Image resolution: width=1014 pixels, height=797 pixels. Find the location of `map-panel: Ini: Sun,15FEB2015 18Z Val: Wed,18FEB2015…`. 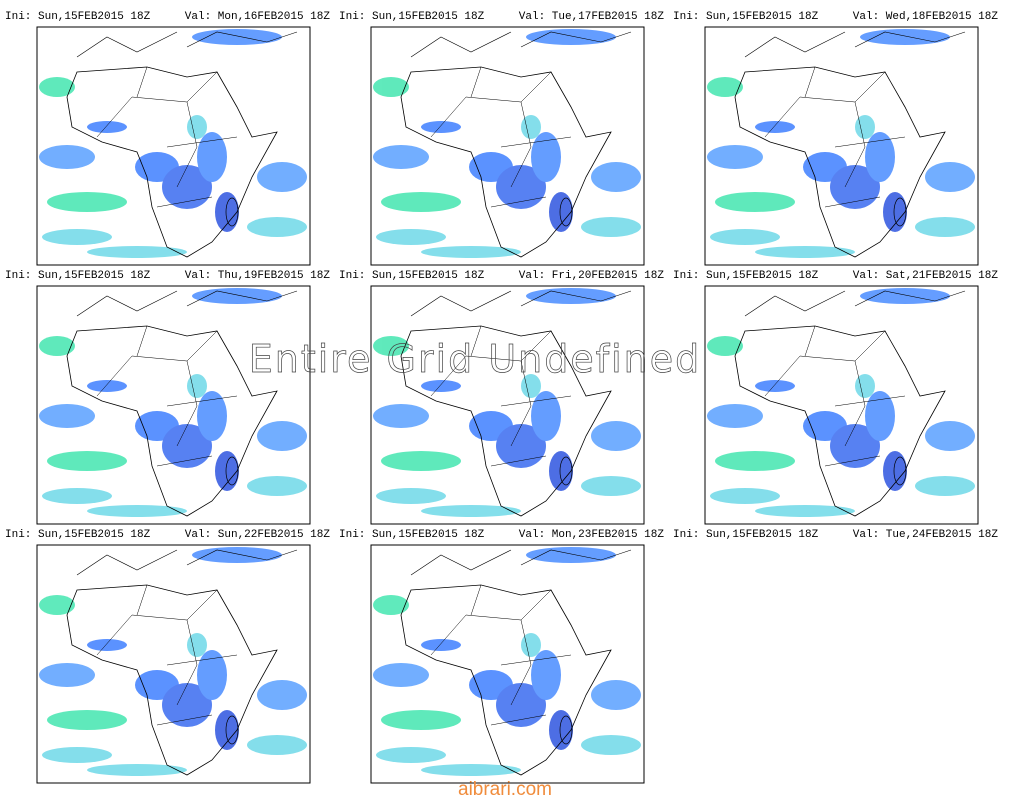

map-panel: Ini: Sun,15FEB2015 18Z Val: Wed,18FEB2015… is located at coordinates (836, 138).